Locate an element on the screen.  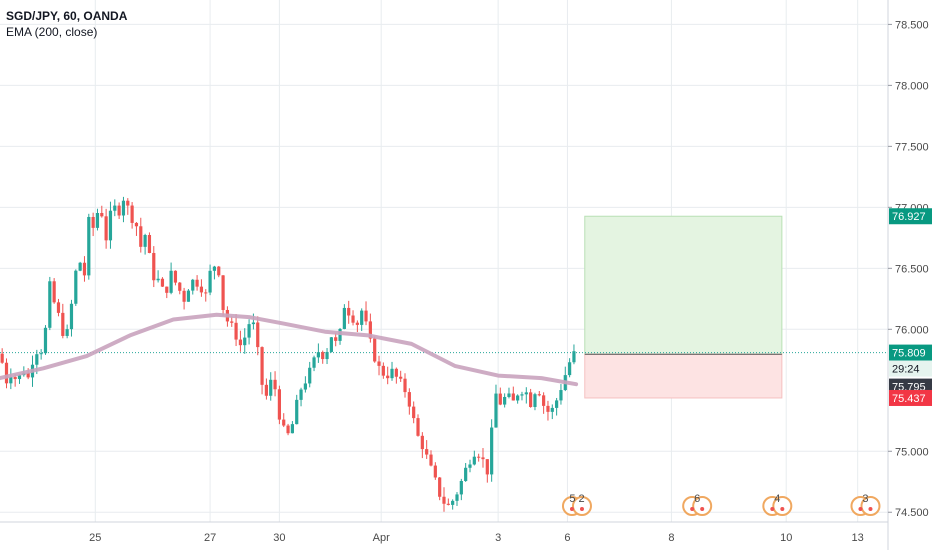
countdown-tag-bg is located at coordinates (910, 368).